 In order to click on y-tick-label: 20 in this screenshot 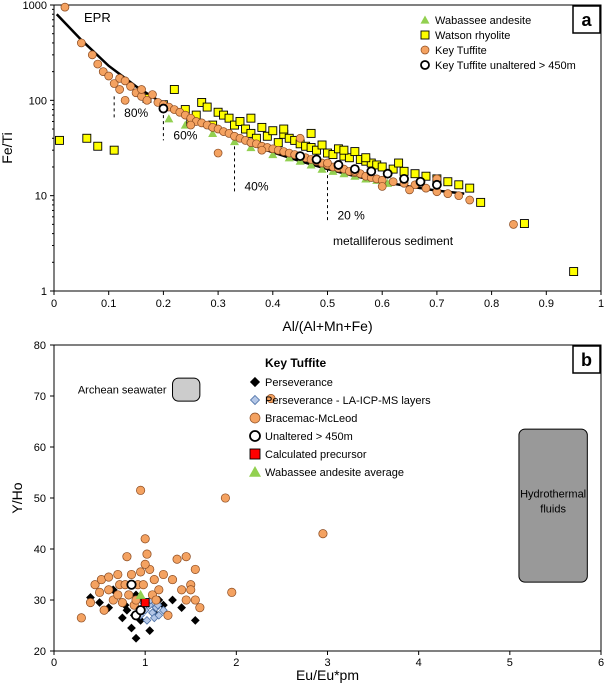, I will do `click(40, 652)`.